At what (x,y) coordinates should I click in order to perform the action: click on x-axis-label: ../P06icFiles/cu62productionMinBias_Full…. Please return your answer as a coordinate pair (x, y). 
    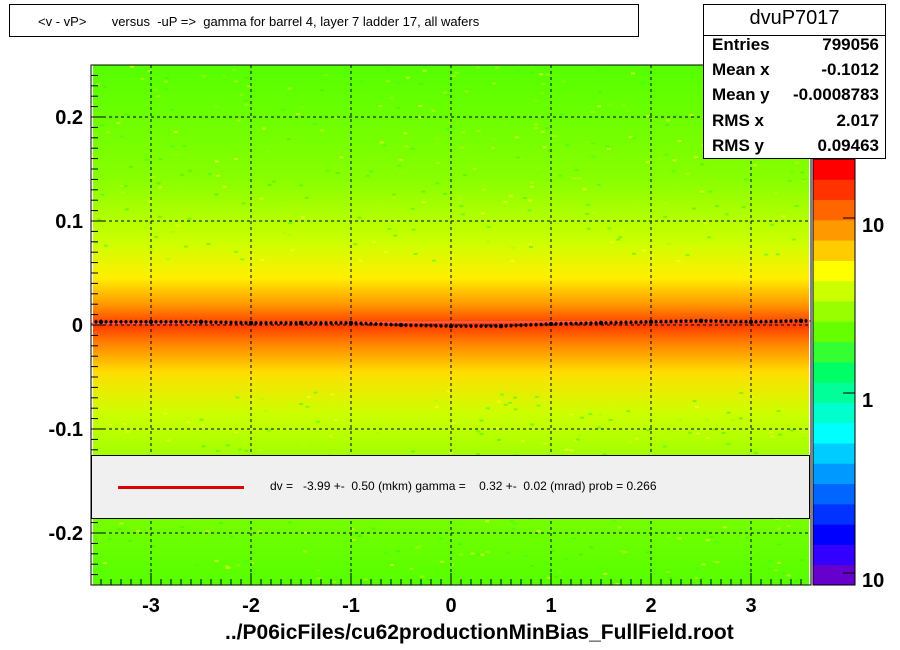
    Looking at the image, I should click on (479, 632).